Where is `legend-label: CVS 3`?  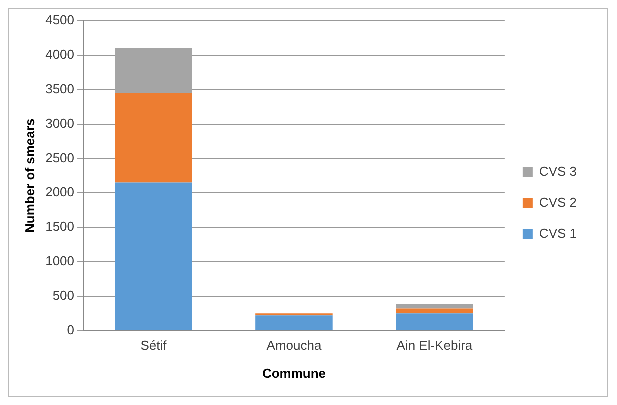
legend-label: CVS 3 is located at coordinates (558, 172).